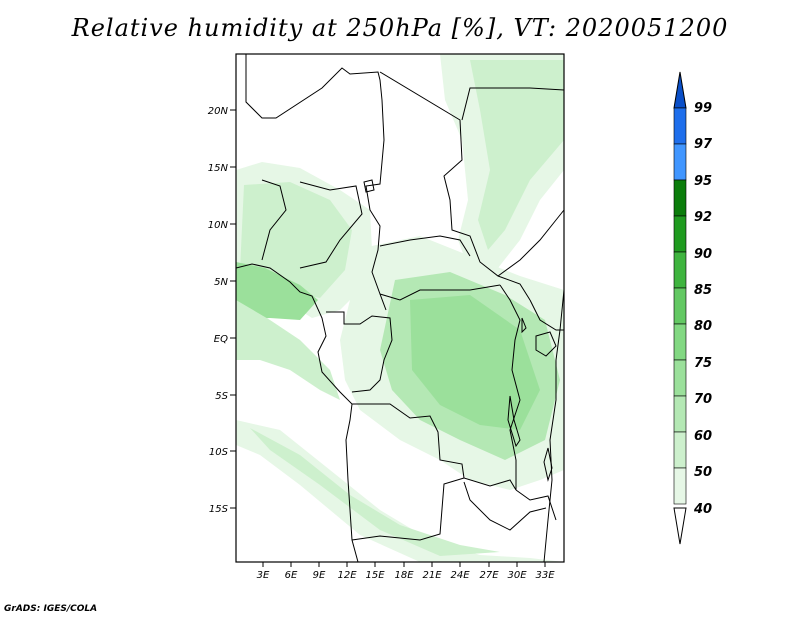 The image size is (800, 618). I want to click on colorbar-label: 75, so click(703, 363).